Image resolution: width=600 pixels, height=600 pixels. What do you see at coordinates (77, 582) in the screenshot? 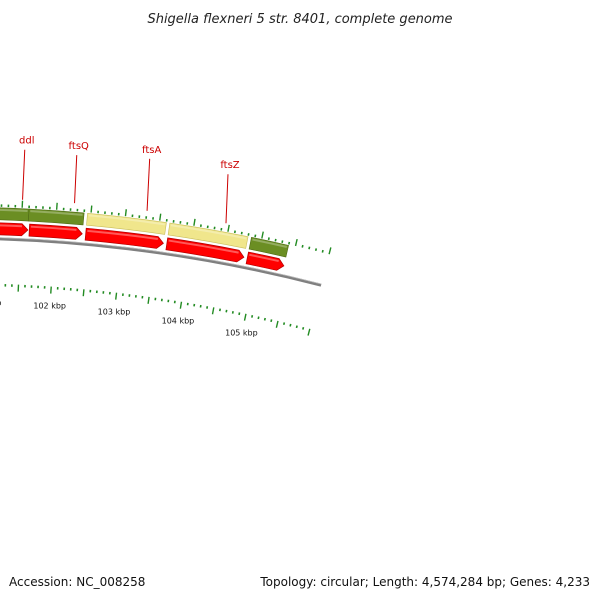
I see `accession-label: Accession: NC_008258` at bounding box center [77, 582].